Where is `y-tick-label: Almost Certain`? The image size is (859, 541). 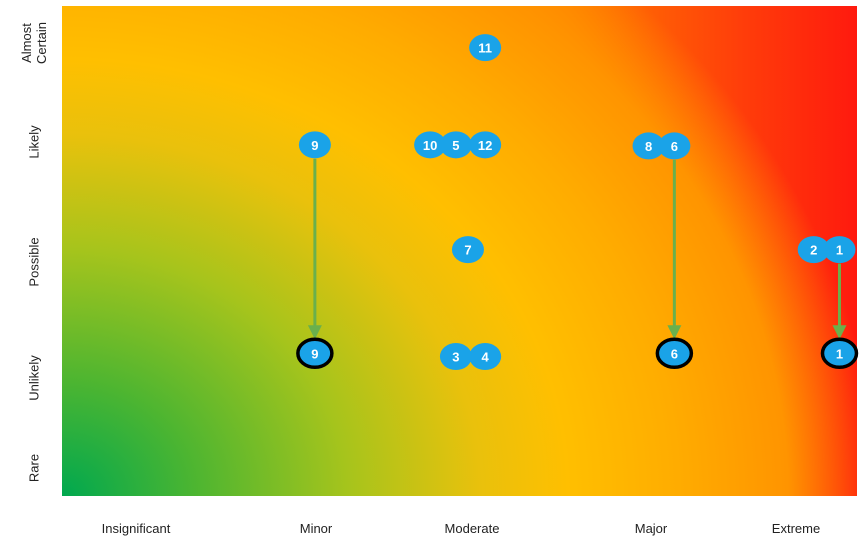
y-tick-label: Almost Certain is located at coordinates (34, 43).